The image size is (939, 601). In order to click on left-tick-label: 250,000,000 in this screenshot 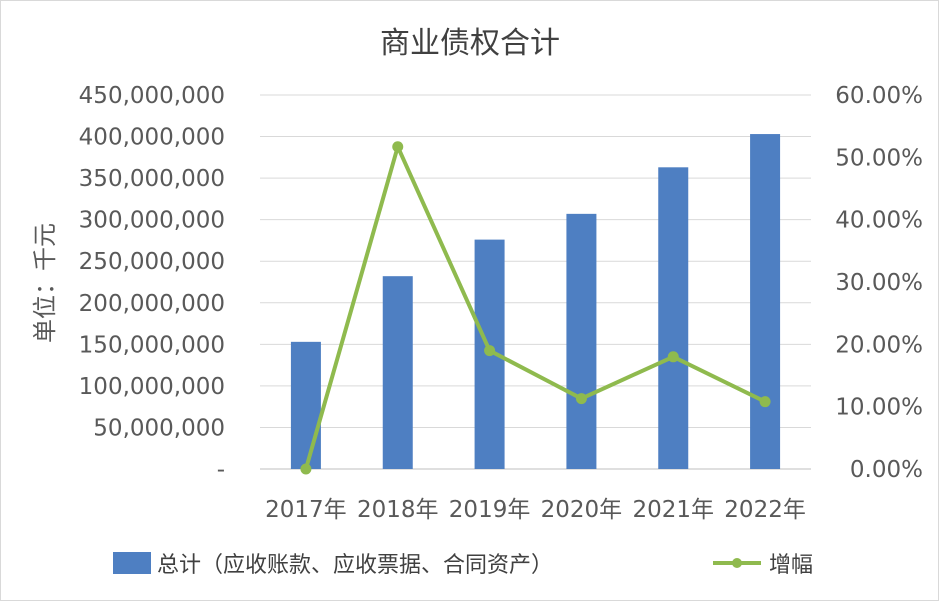, I will do `click(152, 262)`.